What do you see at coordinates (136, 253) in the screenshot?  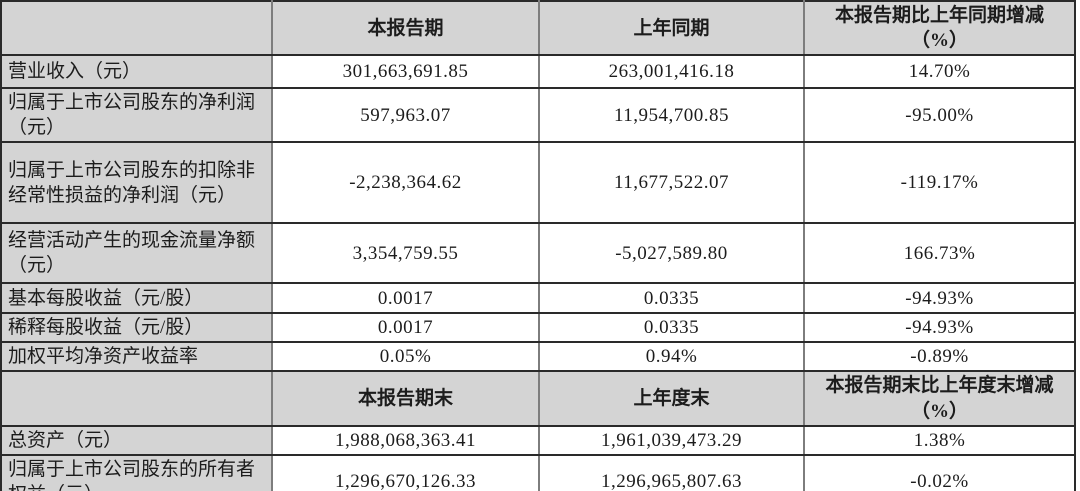 I see `row-label: 经营活动产生的现金流量净额（元）` at bounding box center [136, 253].